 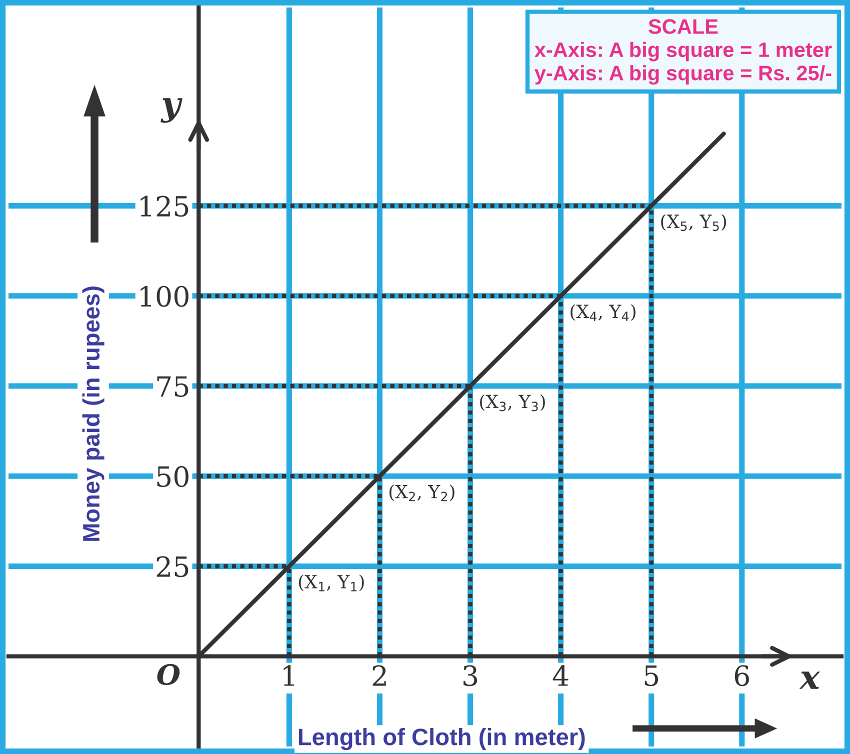 What do you see at coordinates (683, 26) in the screenshot?
I see `annotation: SCALE` at bounding box center [683, 26].